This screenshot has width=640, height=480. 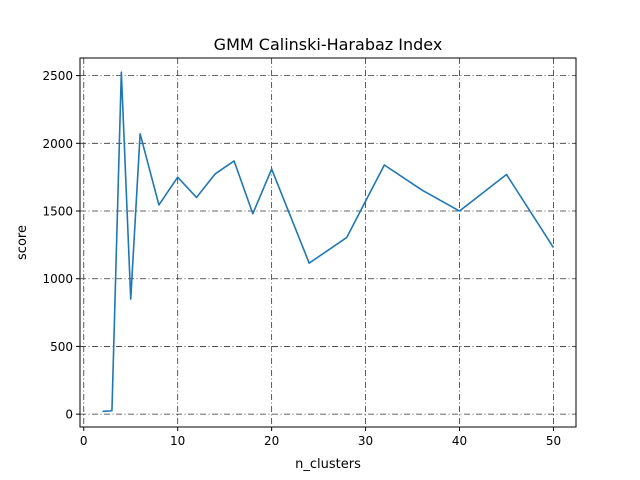 I want to click on y-tick-label: 2000, so click(x=57, y=144).